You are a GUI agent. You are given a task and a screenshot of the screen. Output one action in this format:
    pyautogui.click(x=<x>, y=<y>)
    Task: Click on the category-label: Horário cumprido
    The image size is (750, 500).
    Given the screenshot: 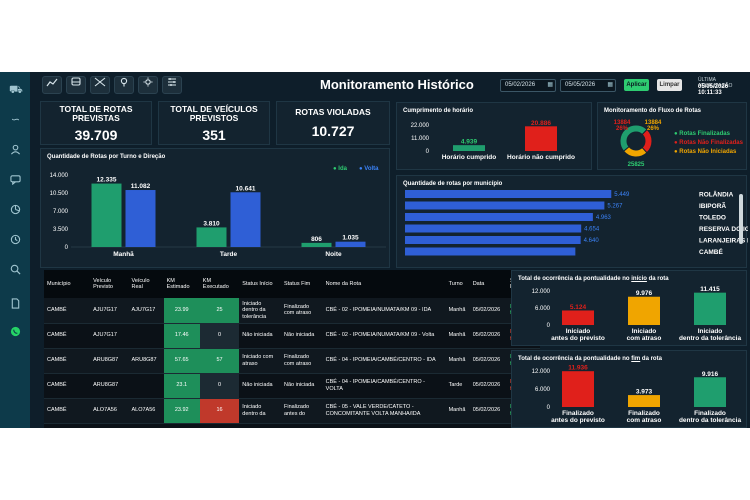 What is the action you would take?
    pyautogui.click(x=469, y=157)
    